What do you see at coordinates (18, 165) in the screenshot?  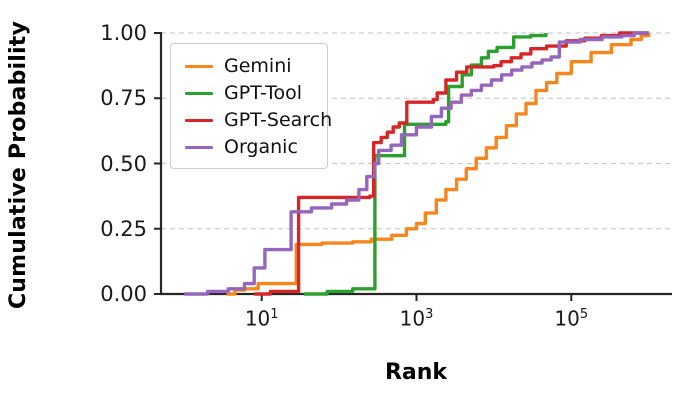 I see `y-axis-title: Cumulative Probability` at bounding box center [18, 165].